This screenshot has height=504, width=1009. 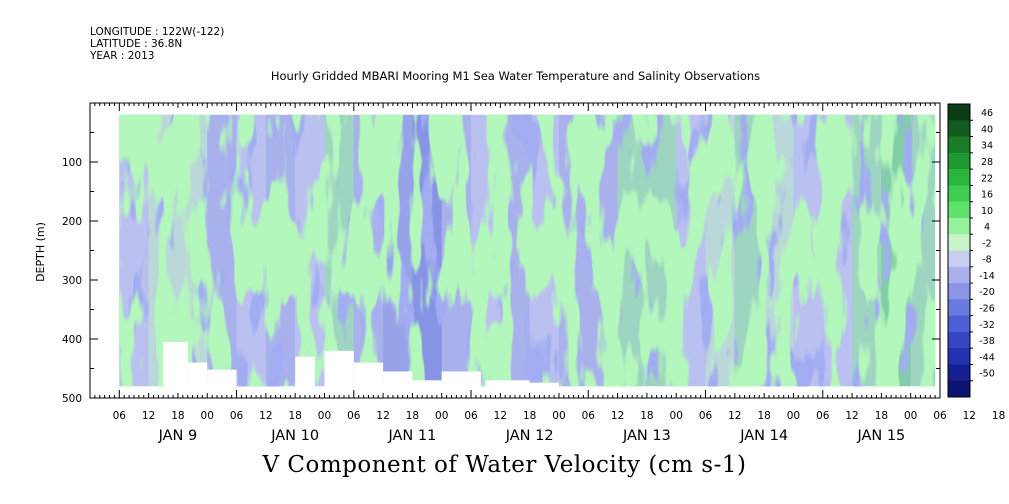 I want to click on y-tick-label: 500, so click(x=72, y=399).